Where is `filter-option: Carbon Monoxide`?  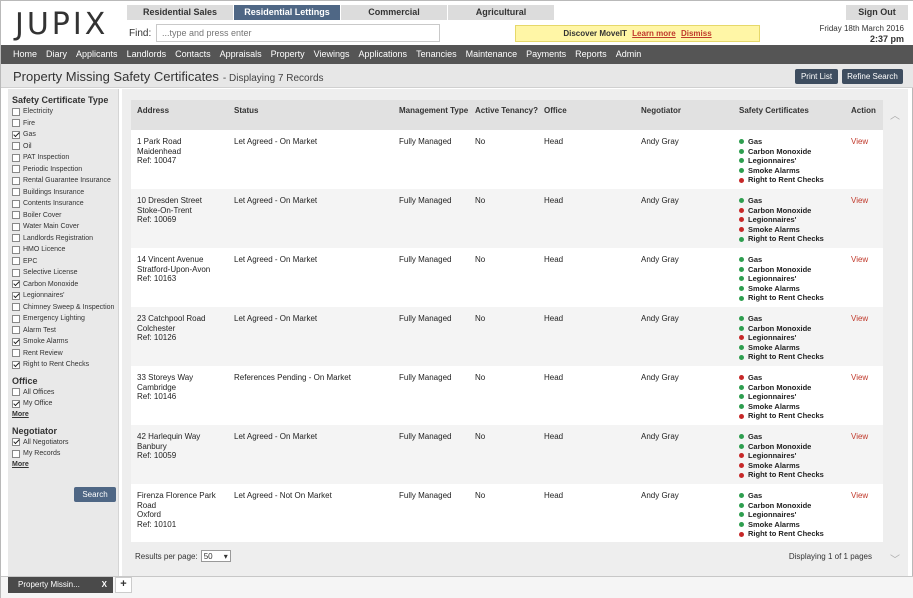 filter-option: Carbon Monoxide is located at coordinates (65, 285).